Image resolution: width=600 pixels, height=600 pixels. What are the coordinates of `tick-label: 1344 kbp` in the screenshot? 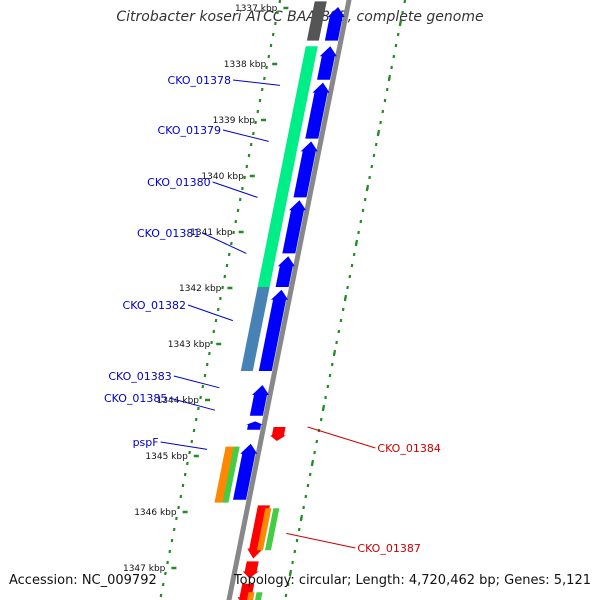 It's located at (178, 401).